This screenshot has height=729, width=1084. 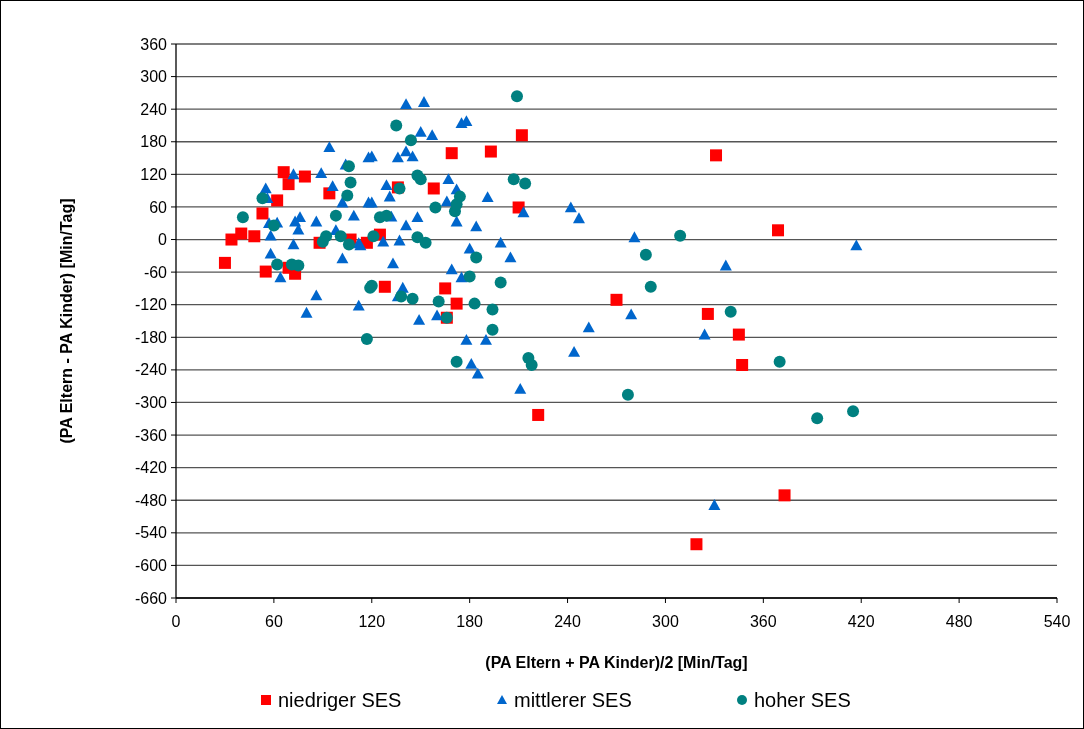 I want to click on x-tick-label: 360, so click(x=763, y=621).